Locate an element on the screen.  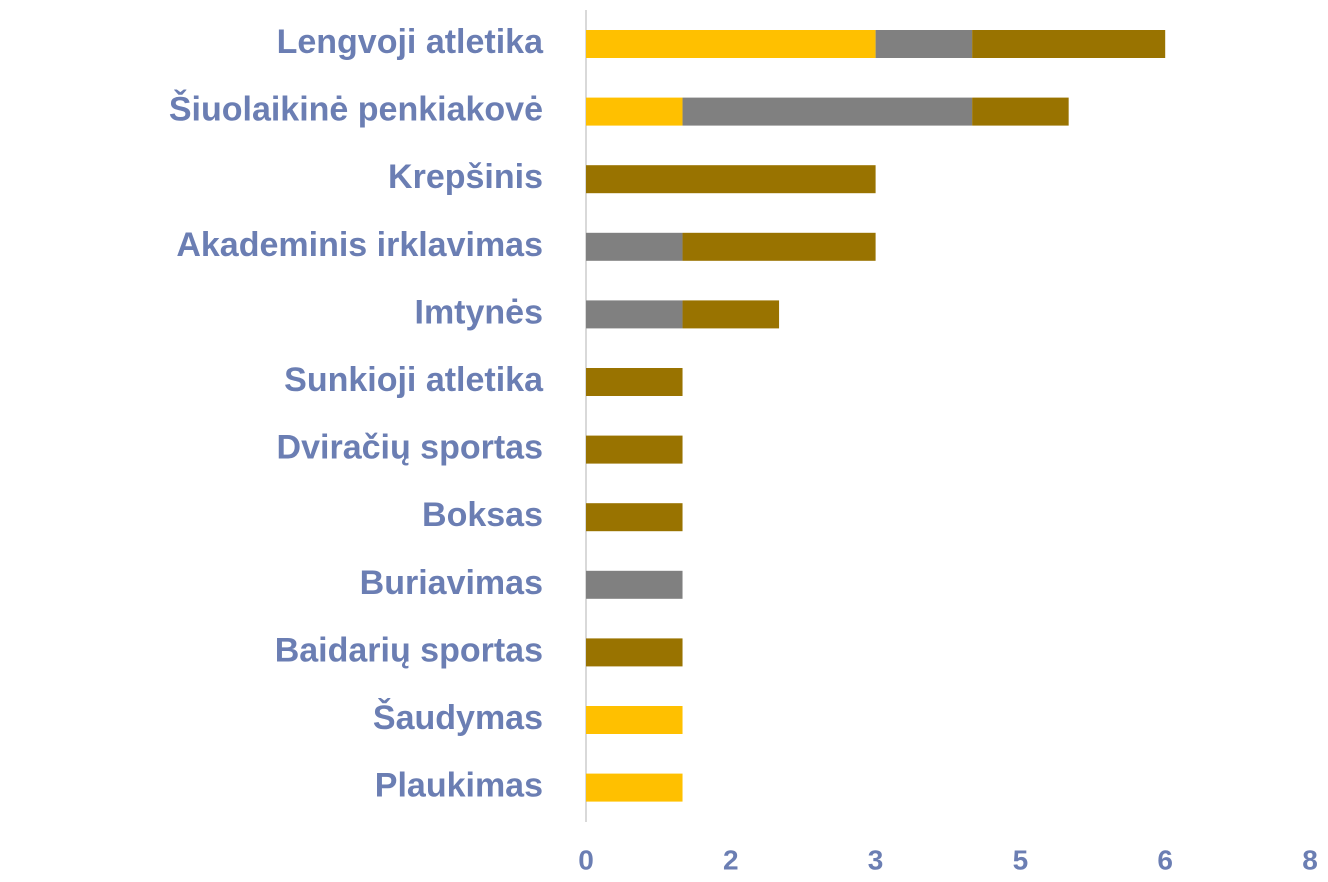
category-label: Baidarių sportas is located at coordinates (409, 650).